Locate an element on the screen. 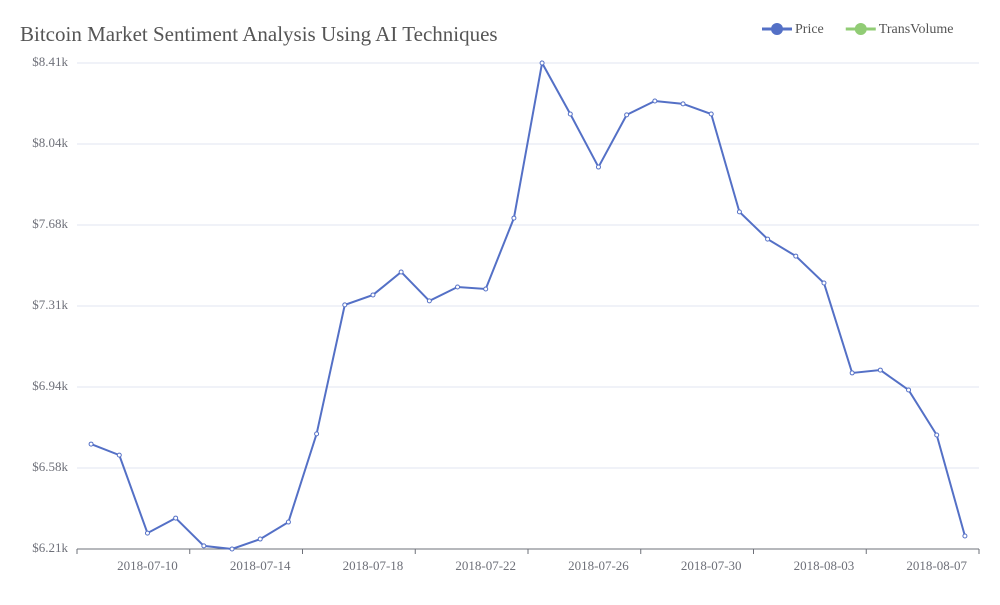  x-tick-label: 2018-07-26 is located at coordinates (598, 565).